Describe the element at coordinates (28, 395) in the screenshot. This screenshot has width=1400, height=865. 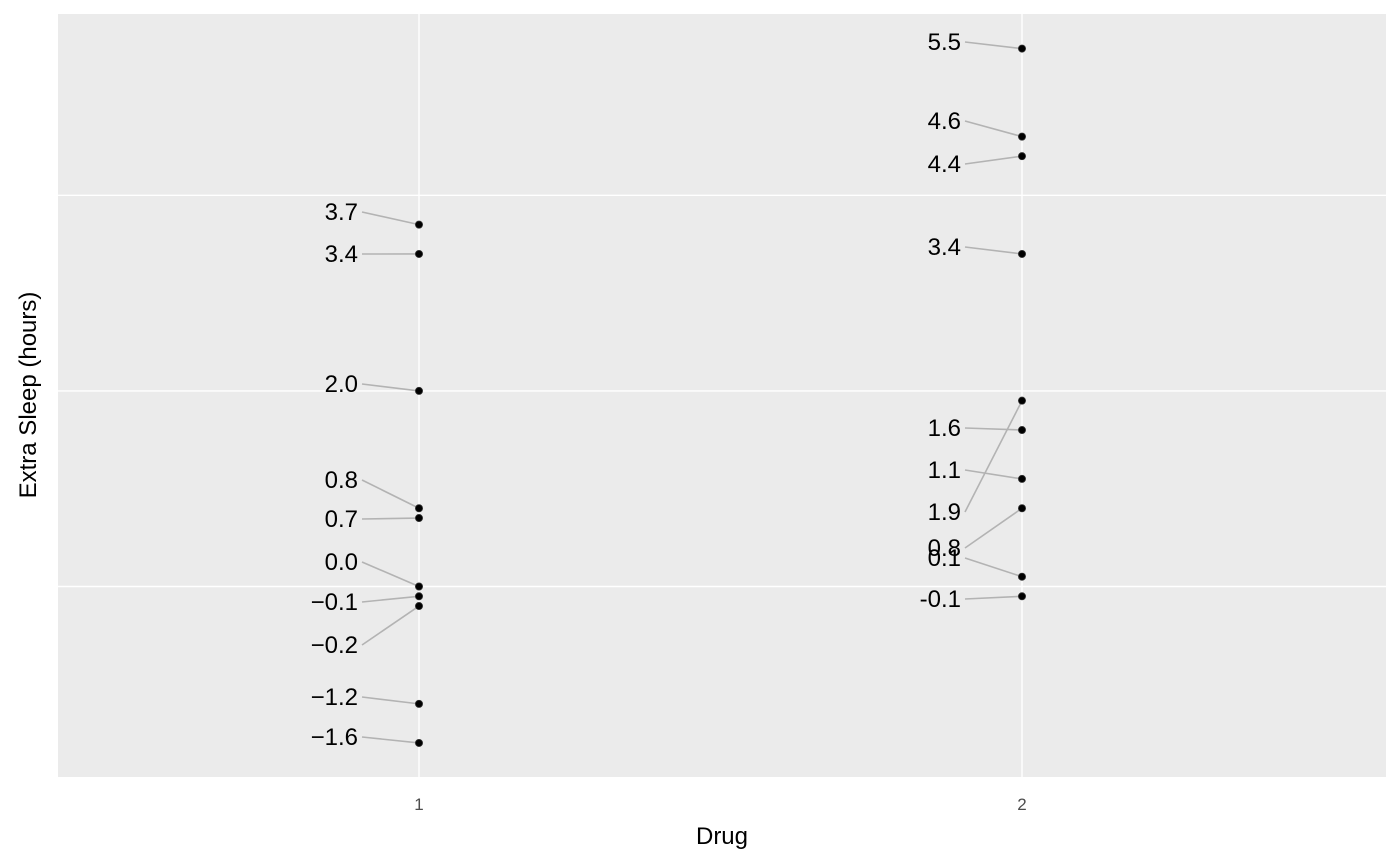
I see `y-axis-title: Extra Sleep (hours)` at that location.